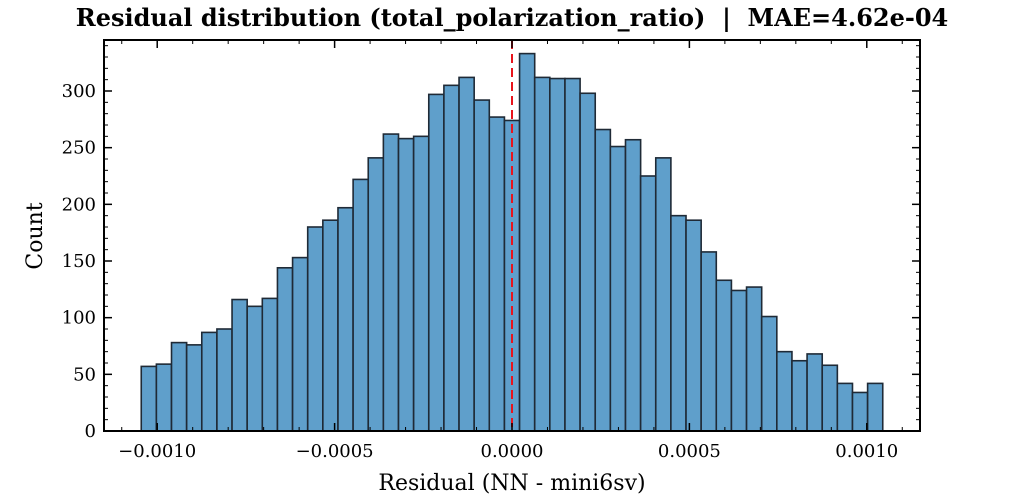 The image size is (1024, 504). I want to click on y-tick-label: 100, so click(79, 318).